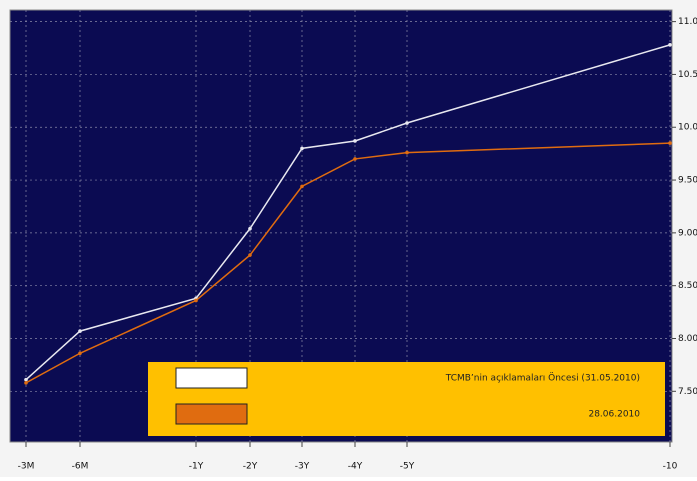  I want to click on x-tick-label: -10, so click(670, 467).